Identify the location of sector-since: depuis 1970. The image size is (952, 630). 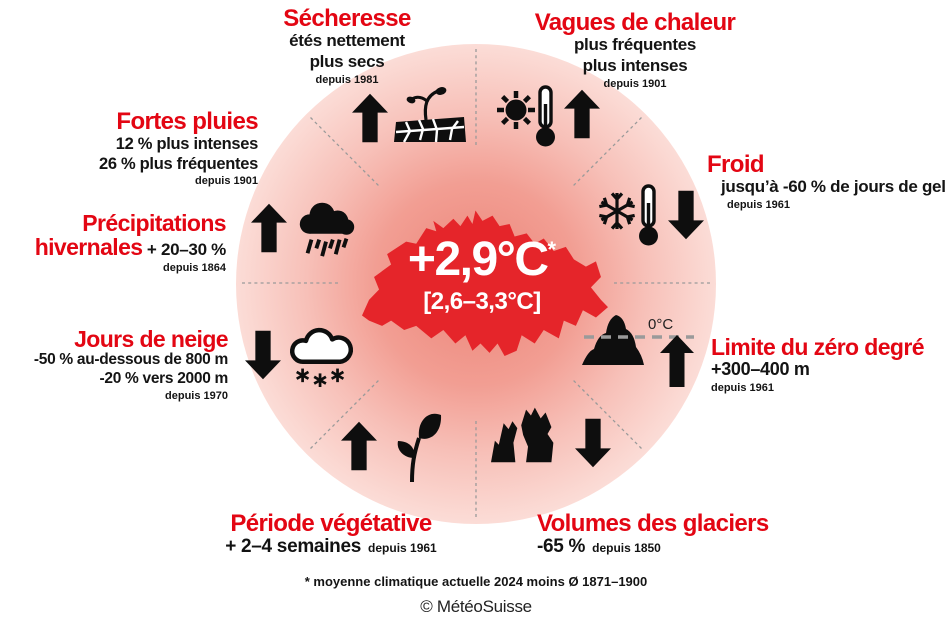
(196, 395).